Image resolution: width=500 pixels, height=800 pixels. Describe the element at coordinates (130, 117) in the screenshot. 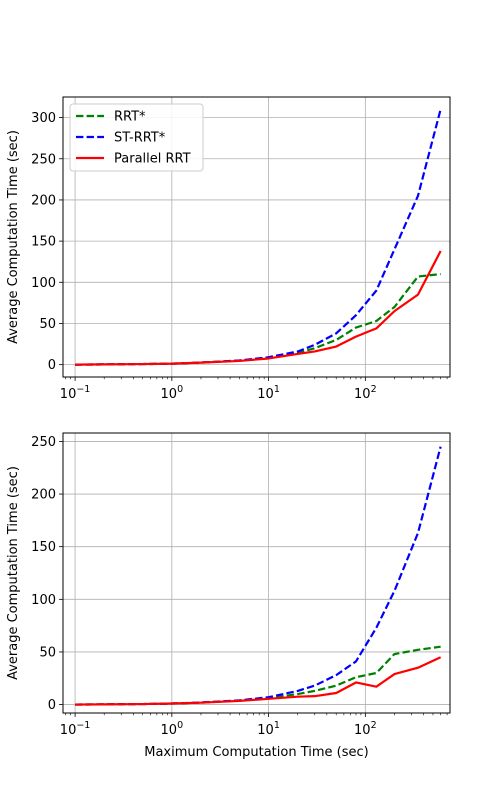

I see `legend-label: RRT*` at that location.